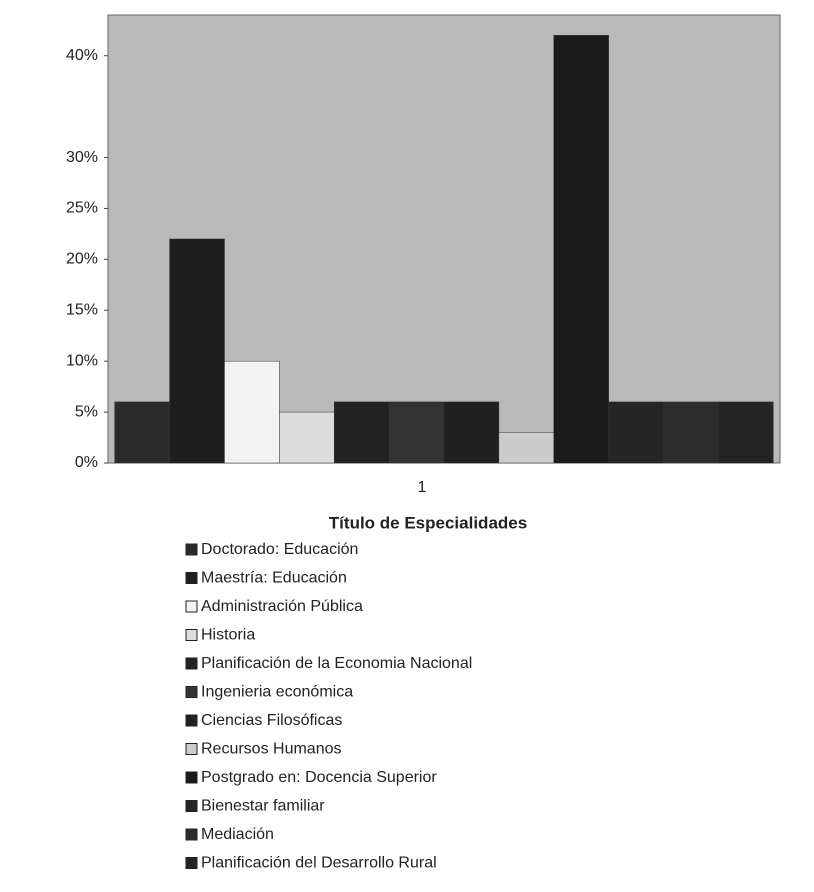 Image resolution: width=814 pixels, height=892 pixels. I want to click on y-tick-label: 25%, so click(82, 208).